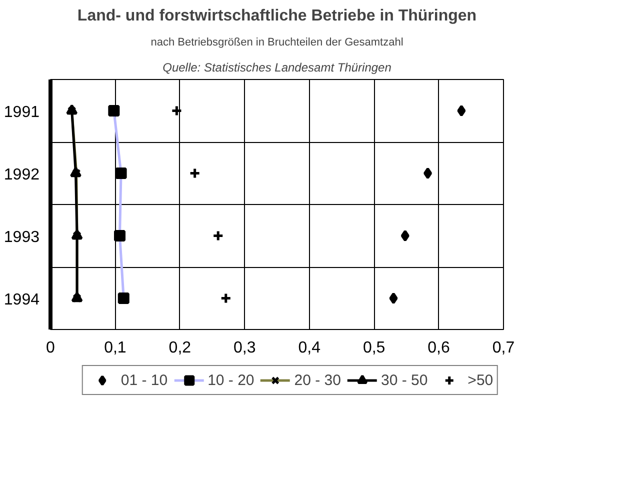 The width and height of the screenshot is (640, 480). Describe the element at coordinates (115, 348) in the screenshot. I see `x-tick-label: 0,1` at that location.